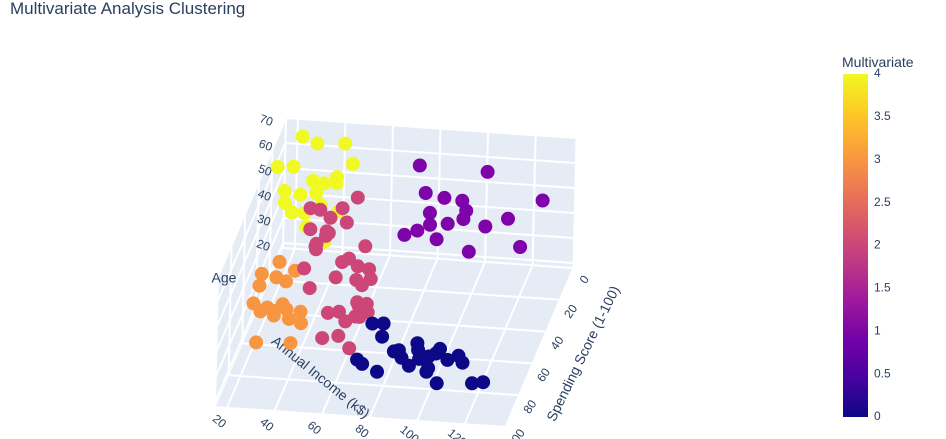 This screenshot has height=439, width=946. I want to click on colorbar-tick-label: 1, so click(877, 330).